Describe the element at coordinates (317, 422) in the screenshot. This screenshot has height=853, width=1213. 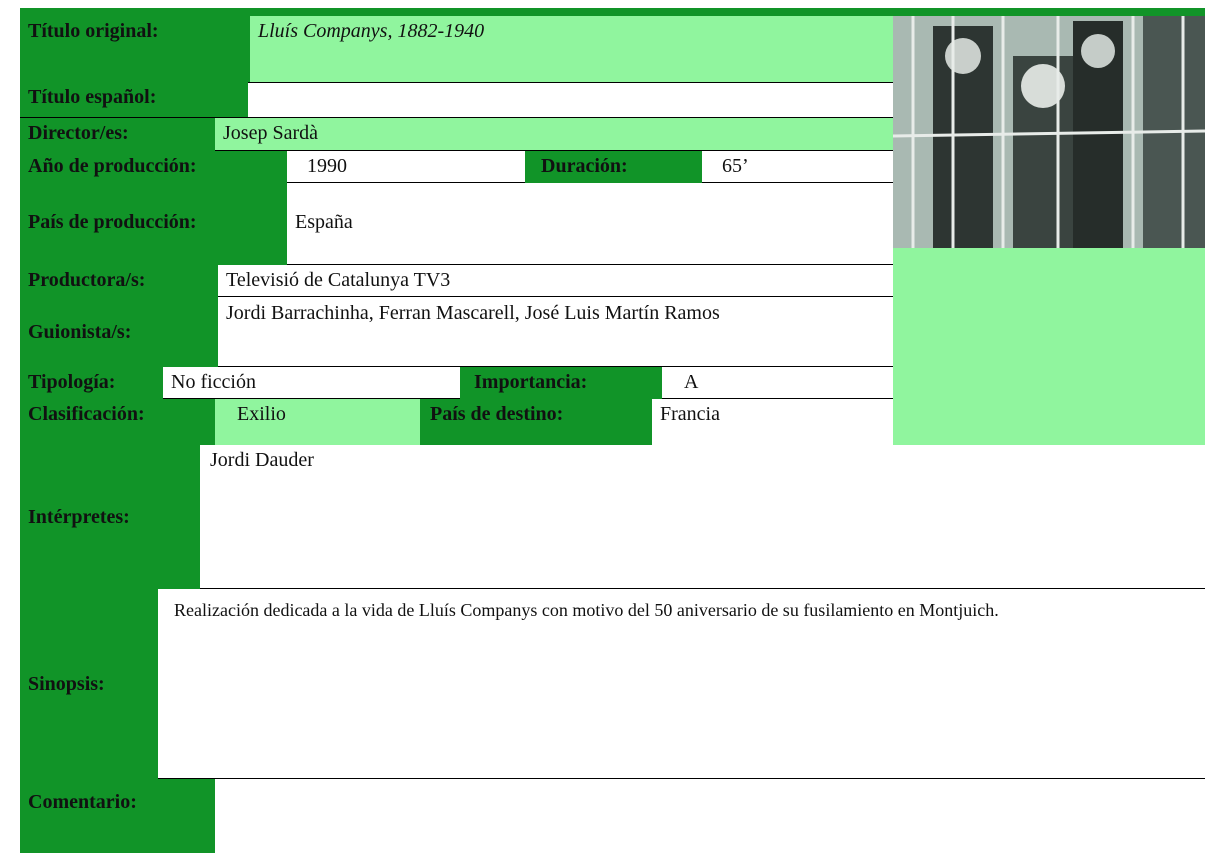
I see `value: Exilio` at that location.